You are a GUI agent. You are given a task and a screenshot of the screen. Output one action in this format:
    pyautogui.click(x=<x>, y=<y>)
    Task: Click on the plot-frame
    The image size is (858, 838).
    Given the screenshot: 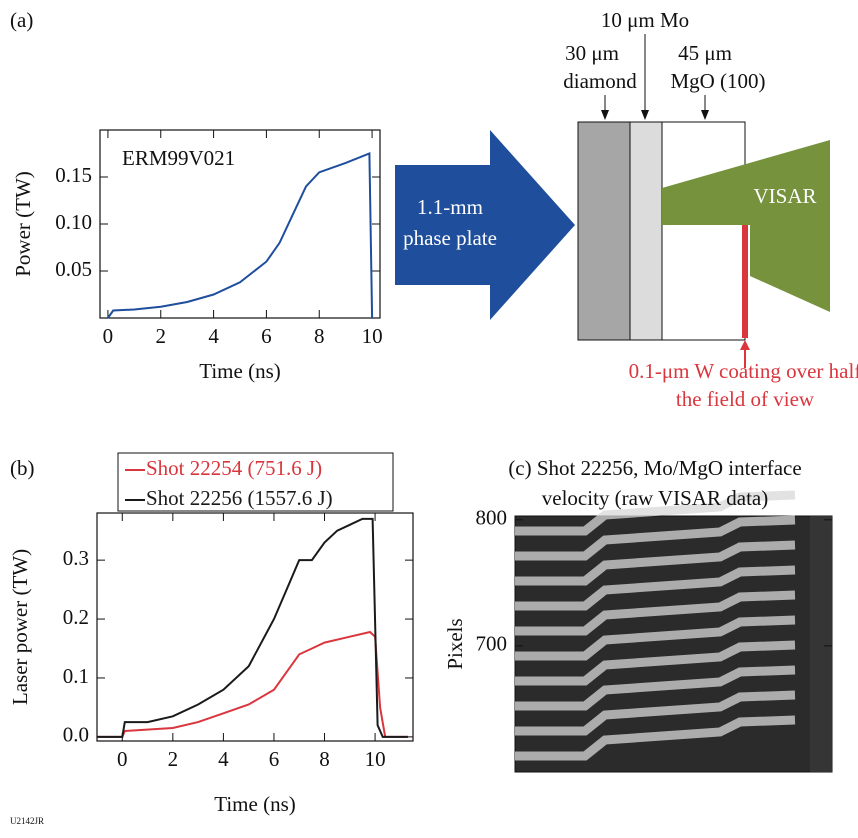 What is the action you would take?
    pyautogui.click(x=255, y=627)
    